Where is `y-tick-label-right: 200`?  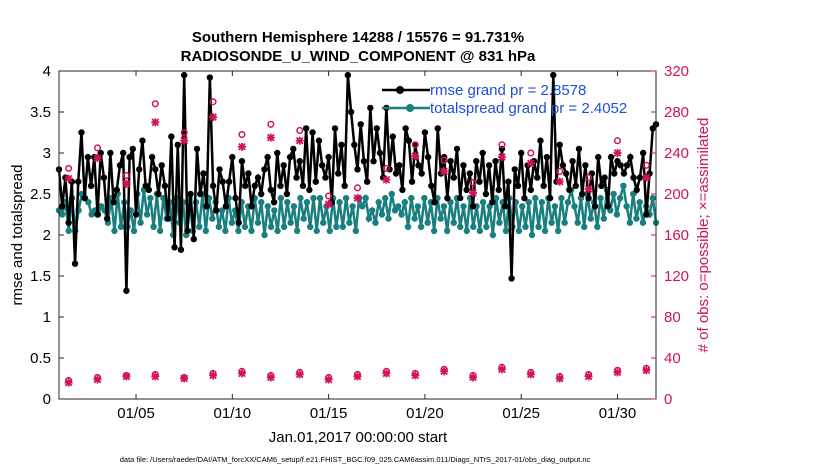 y-tick-label-right: 200 is located at coordinates (676, 194).